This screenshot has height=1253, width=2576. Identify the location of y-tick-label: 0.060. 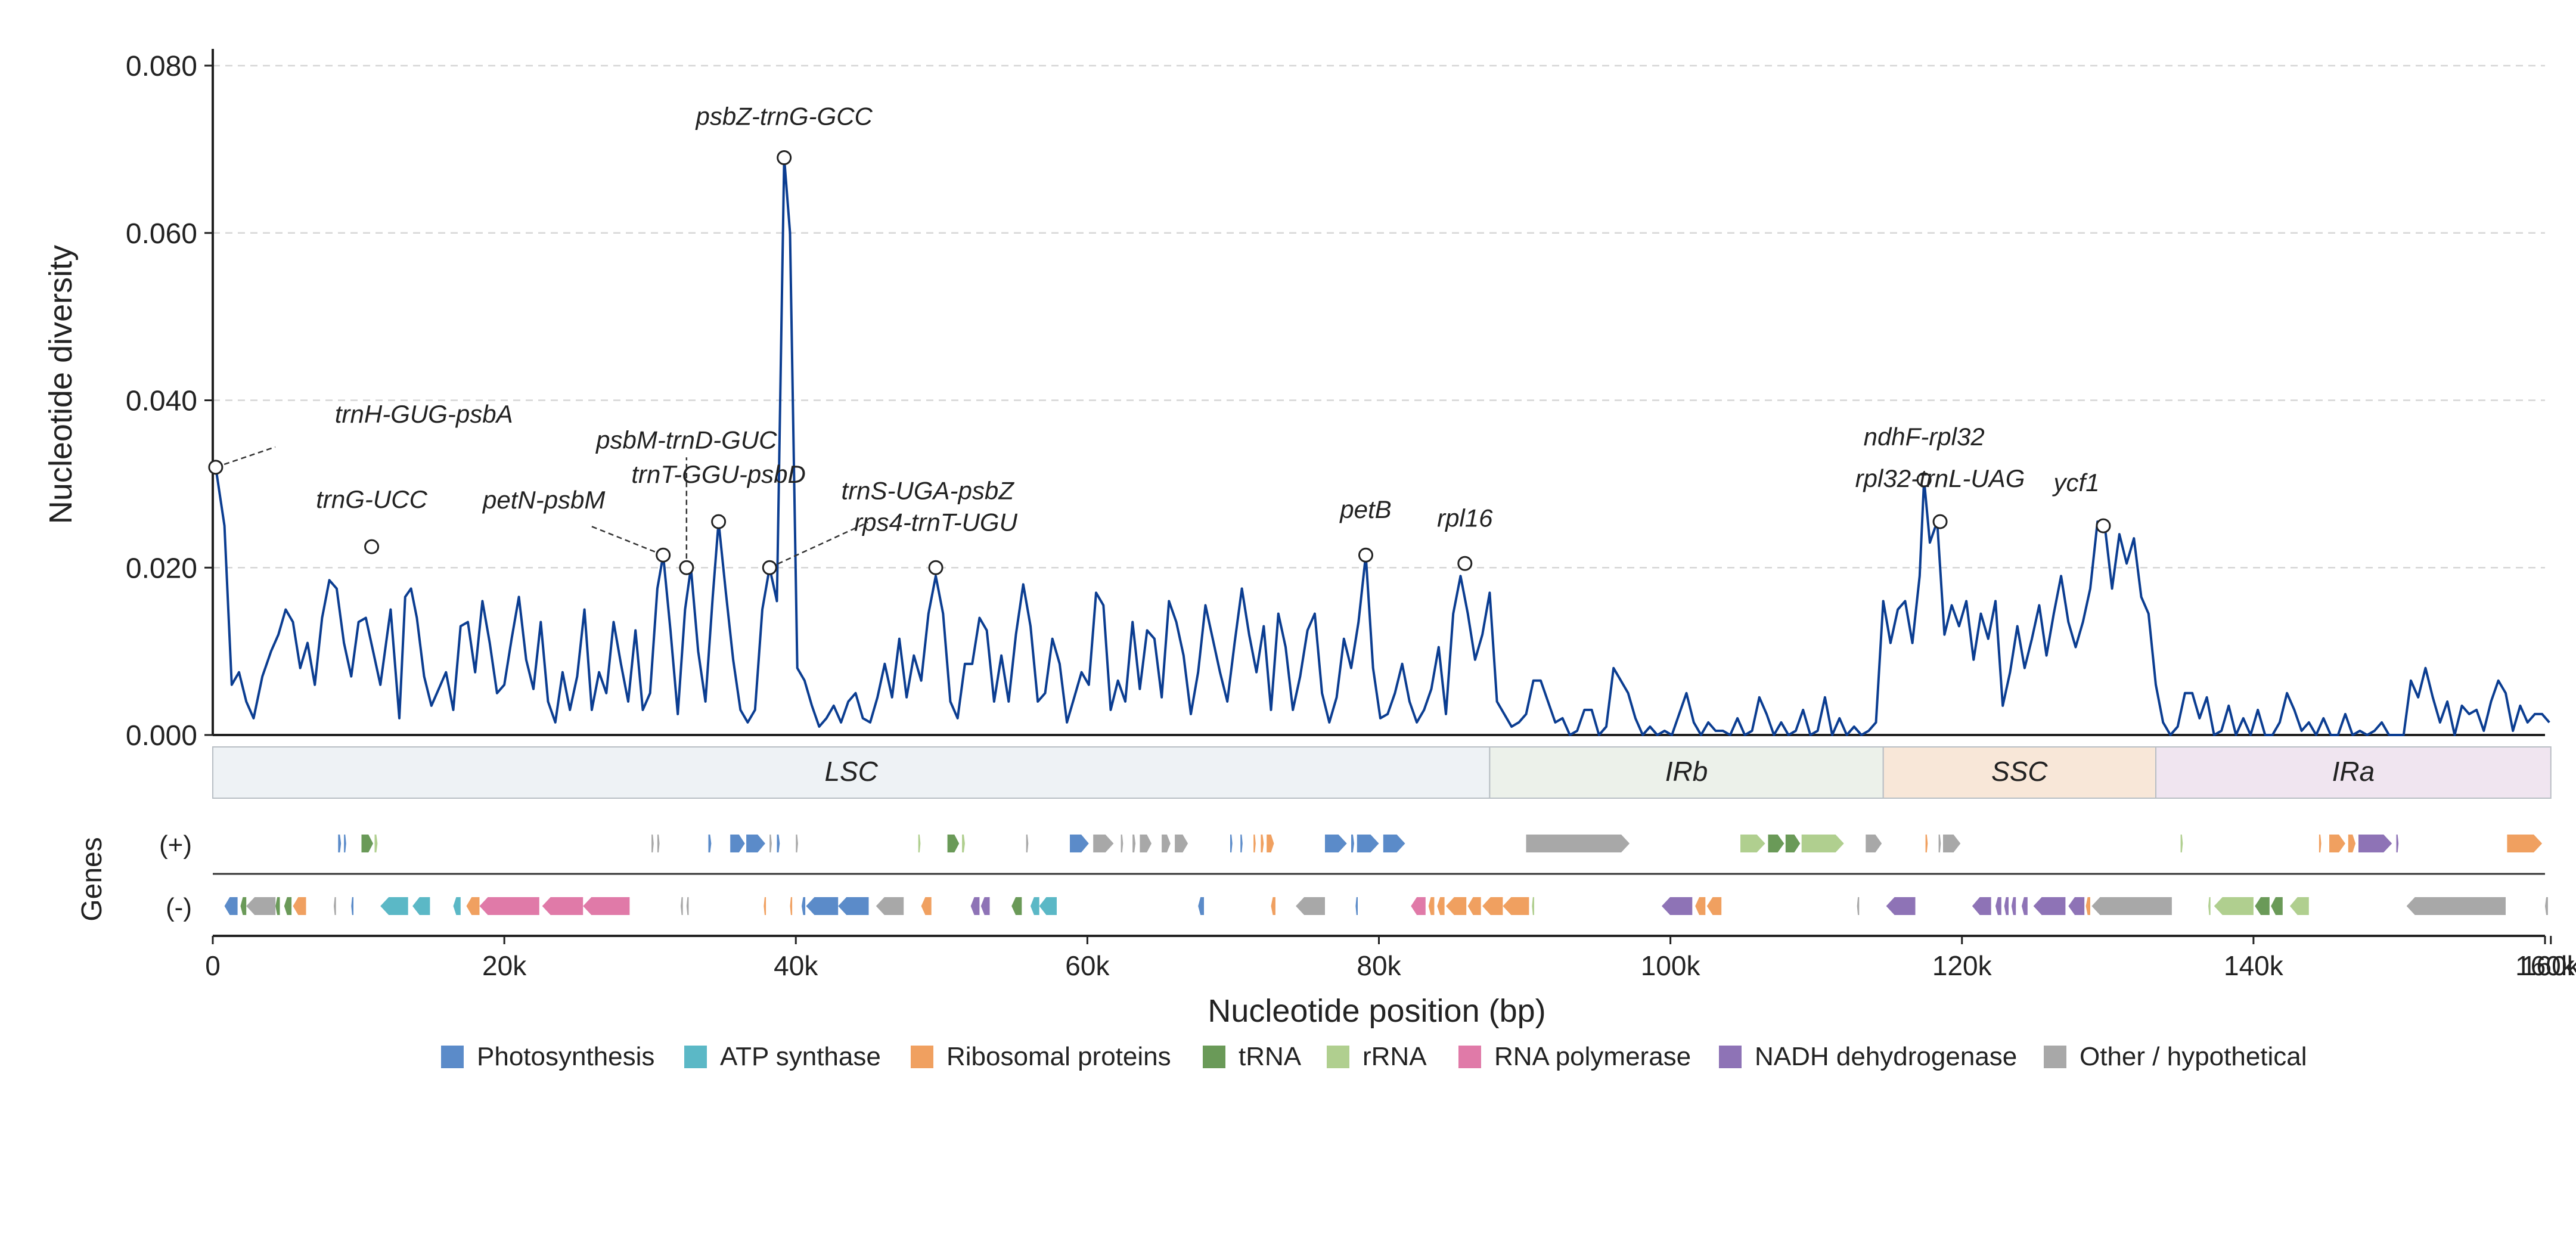
(161, 234).